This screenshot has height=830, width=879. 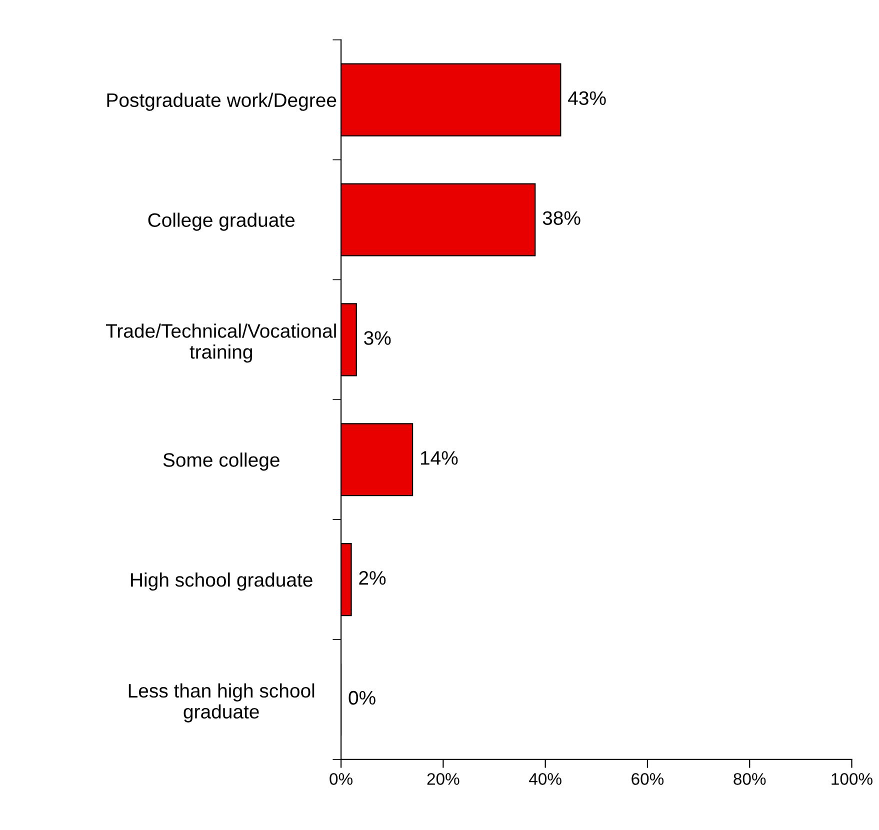 What do you see at coordinates (221, 221) in the screenshot?
I see `y-tick-label: College graduate` at bounding box center [221, 221].